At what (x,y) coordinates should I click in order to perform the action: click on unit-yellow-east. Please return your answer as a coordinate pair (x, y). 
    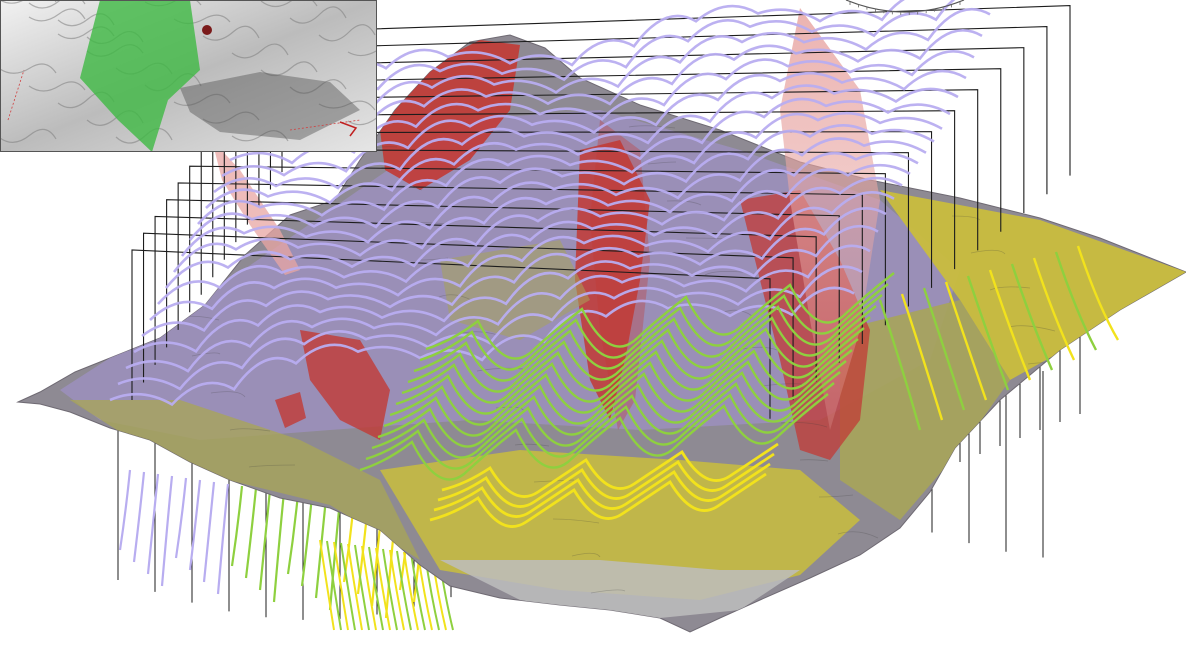
    Looking at the image, I should click on (1033, 285).